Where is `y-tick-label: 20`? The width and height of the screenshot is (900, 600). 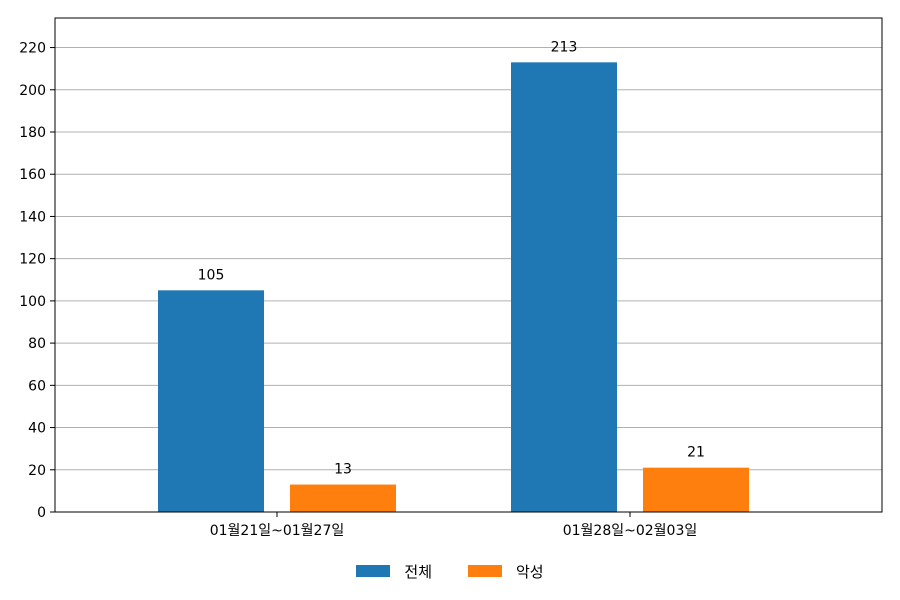 y-tick-label: 20 is located at coordinates (37, 471).